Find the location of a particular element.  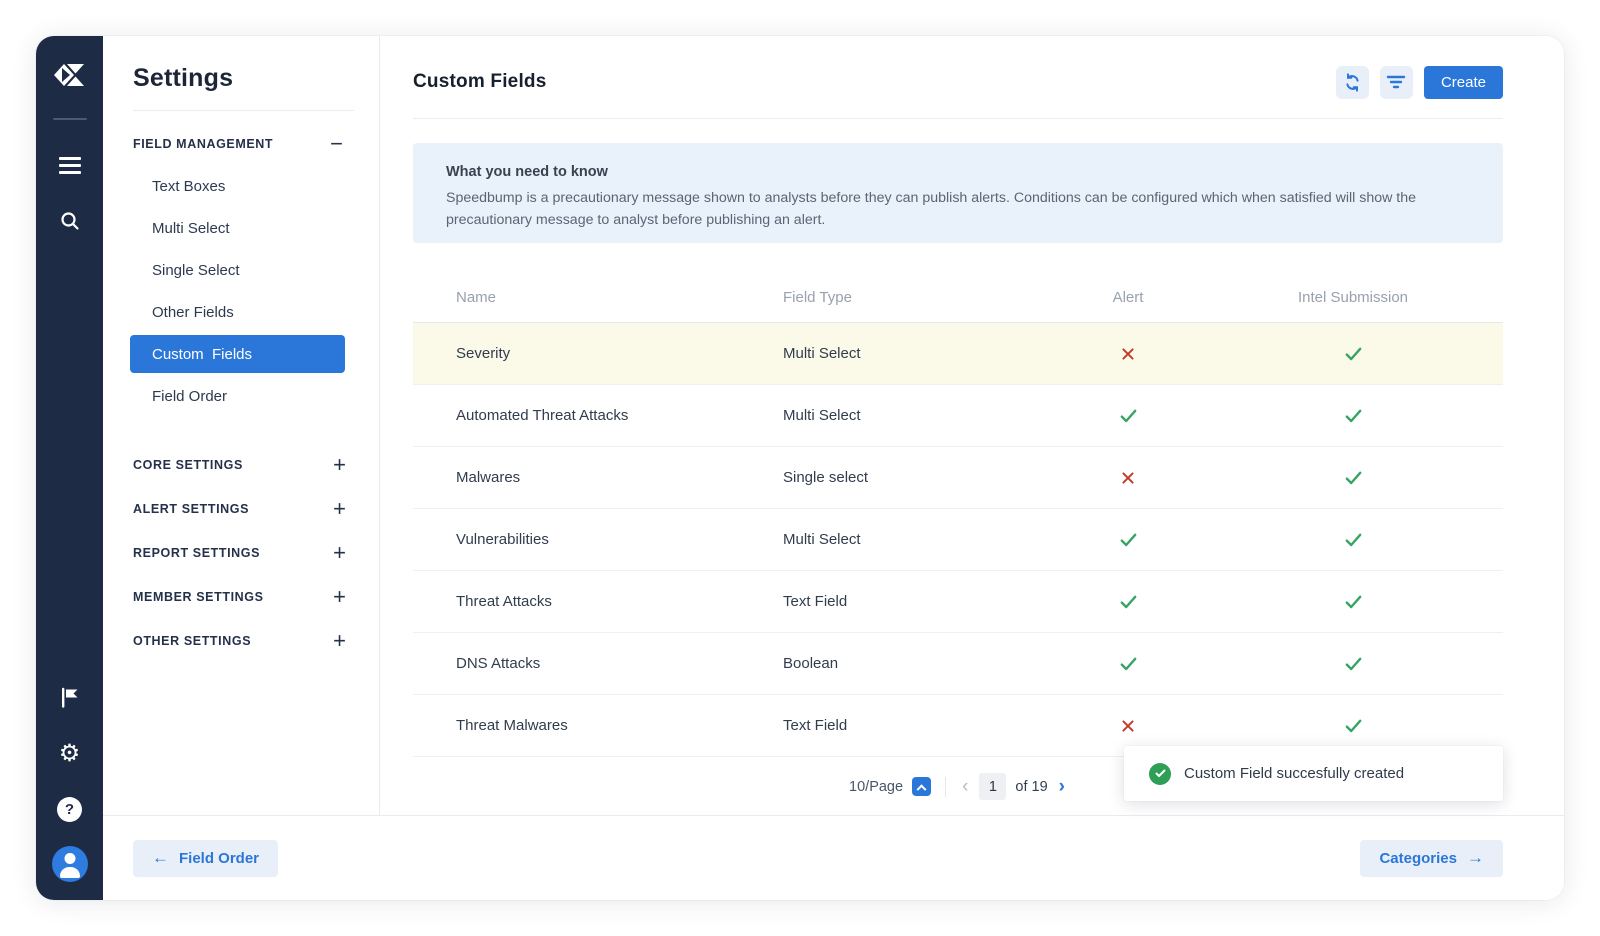

current-page-box: 1 is located at coordinates (993, 786).